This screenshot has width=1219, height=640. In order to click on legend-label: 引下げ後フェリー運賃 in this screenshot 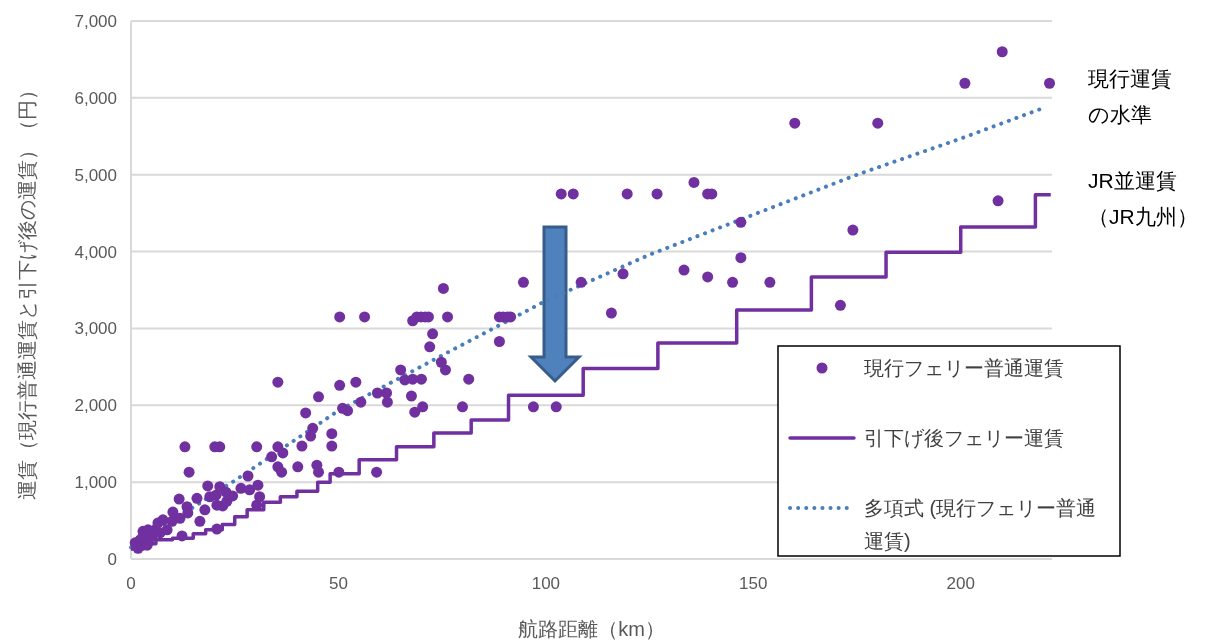, I will do `click(964, 438)`.